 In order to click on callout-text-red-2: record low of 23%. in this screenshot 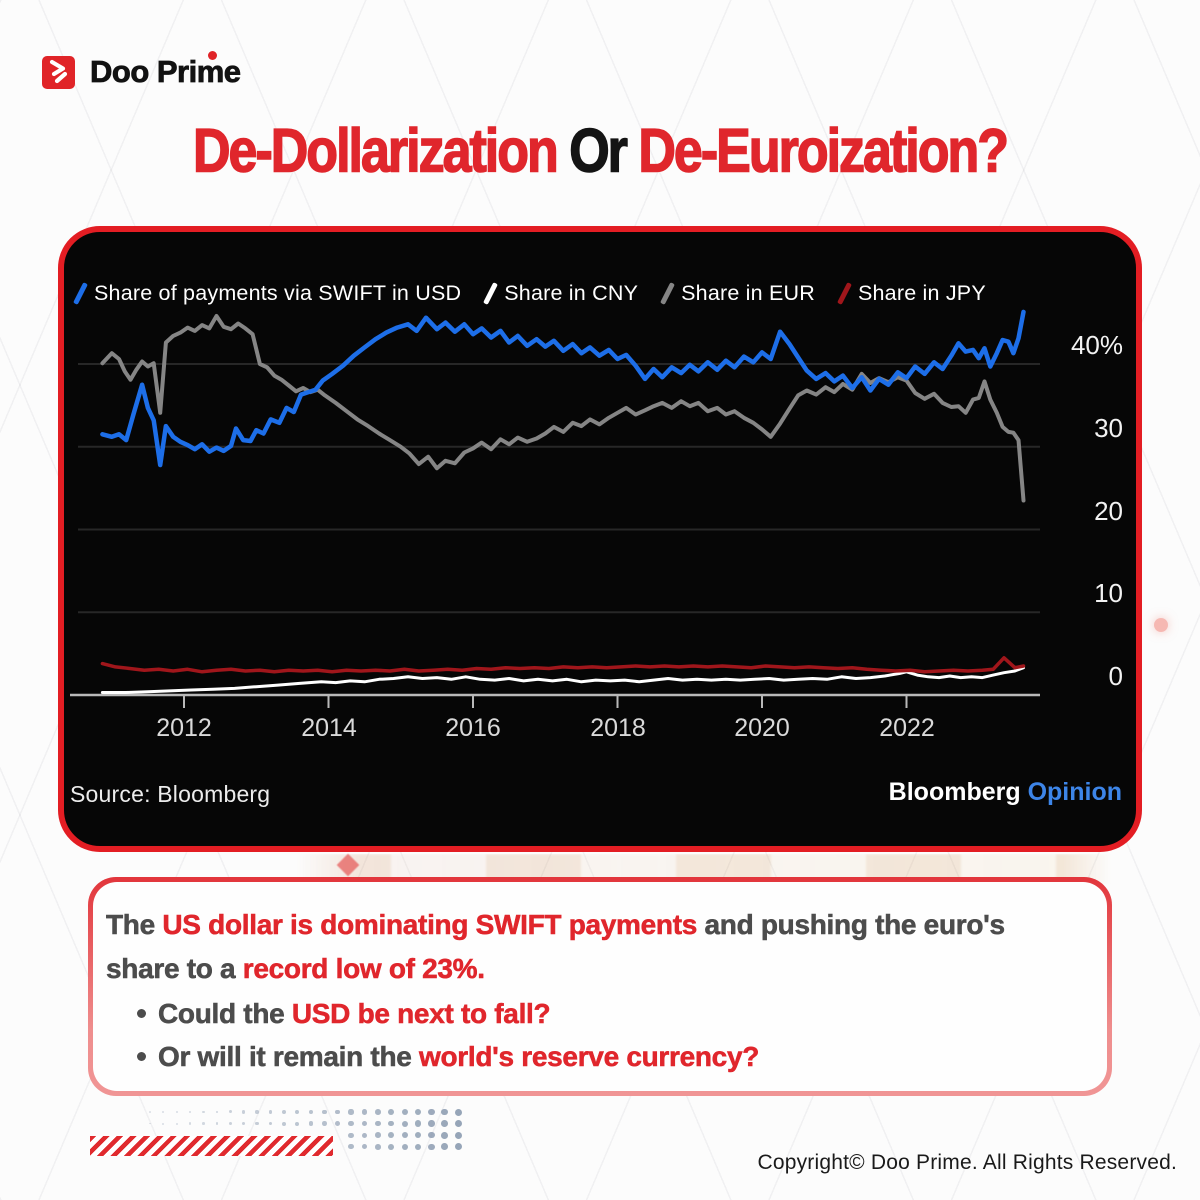, I will do `click(363, 969)`.